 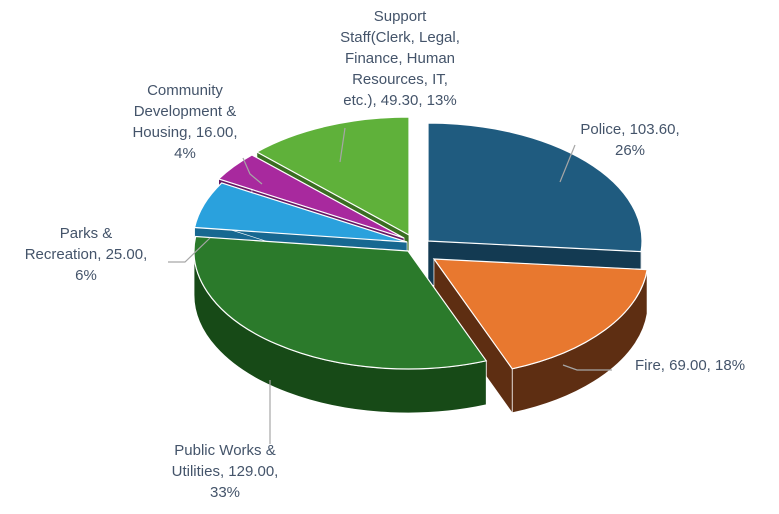 I want to click on pie-slice-parks-recreation, so click(x=300, y=212).